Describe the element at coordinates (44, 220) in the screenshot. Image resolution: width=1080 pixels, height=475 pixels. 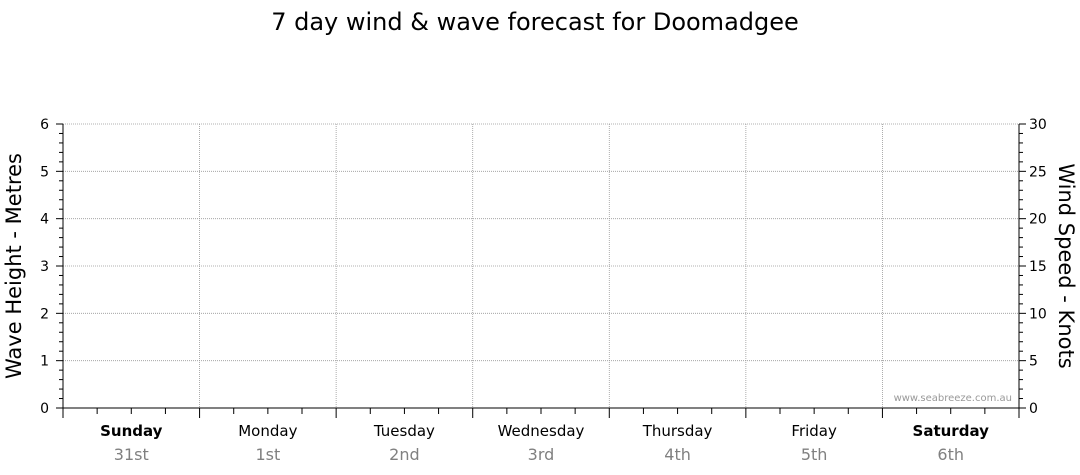
I see `left-tick-label: 4` at that location.